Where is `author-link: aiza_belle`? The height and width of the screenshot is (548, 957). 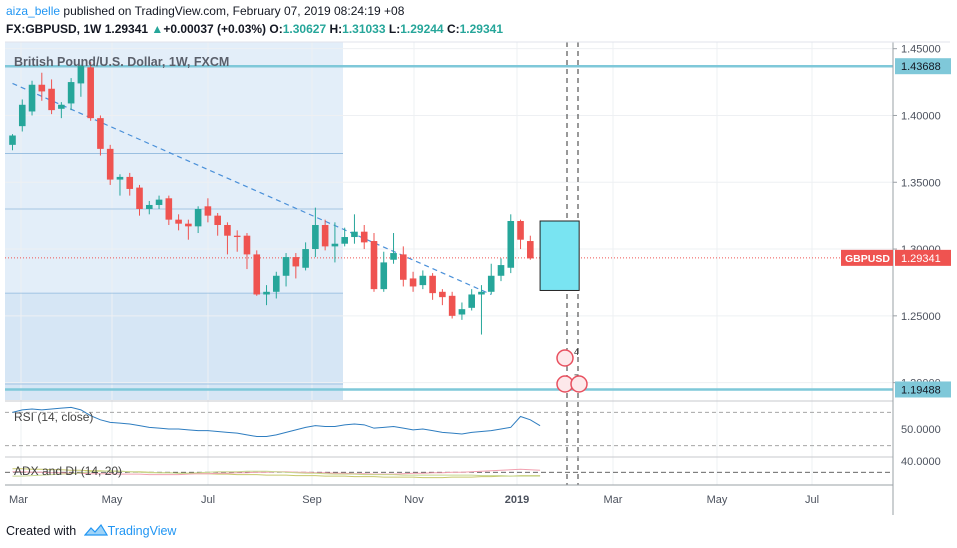 author-link: aiza_belle is located at coordinates (33, 11).